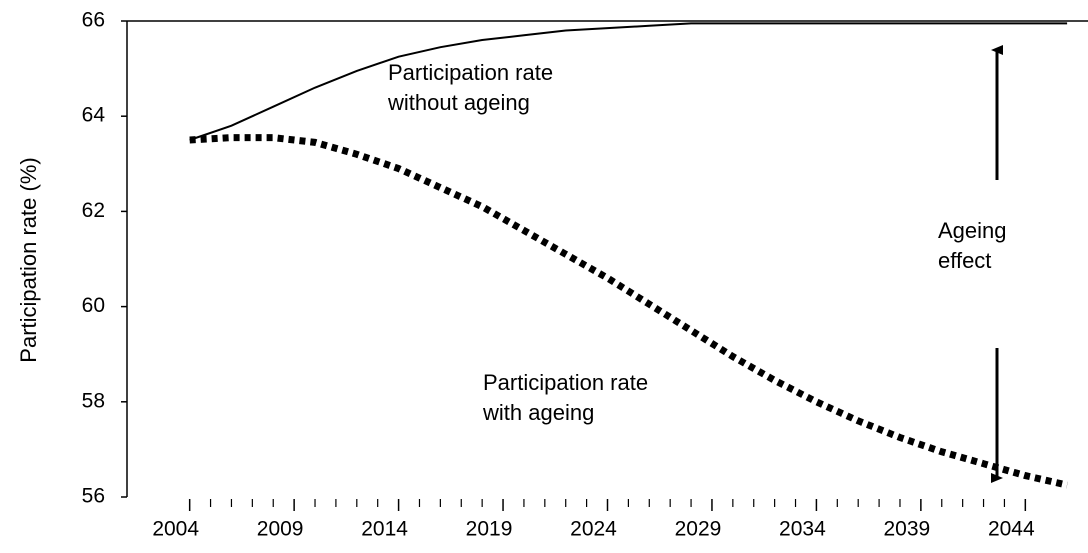 The height and width of the screenshot is (553, 1088). What do you see at coordinates (93, 496) in the screenshot?
I see `y-tick-label: 56` at bounding box center [93, 496].